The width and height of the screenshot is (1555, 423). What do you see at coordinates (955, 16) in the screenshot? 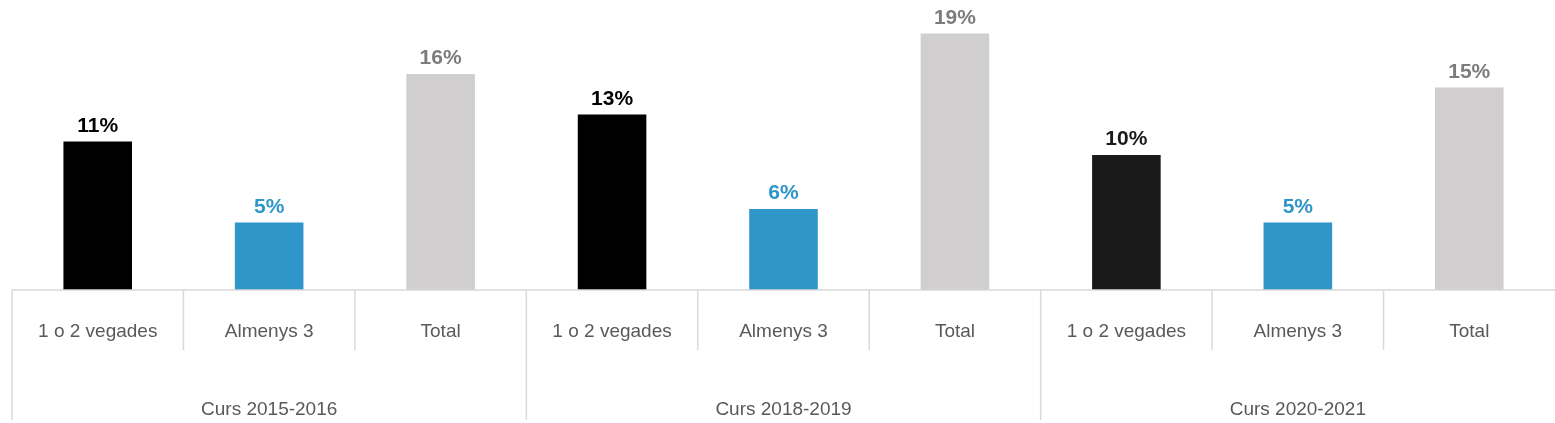
I see `data-label: 19%` at bounding box center [955, 16].